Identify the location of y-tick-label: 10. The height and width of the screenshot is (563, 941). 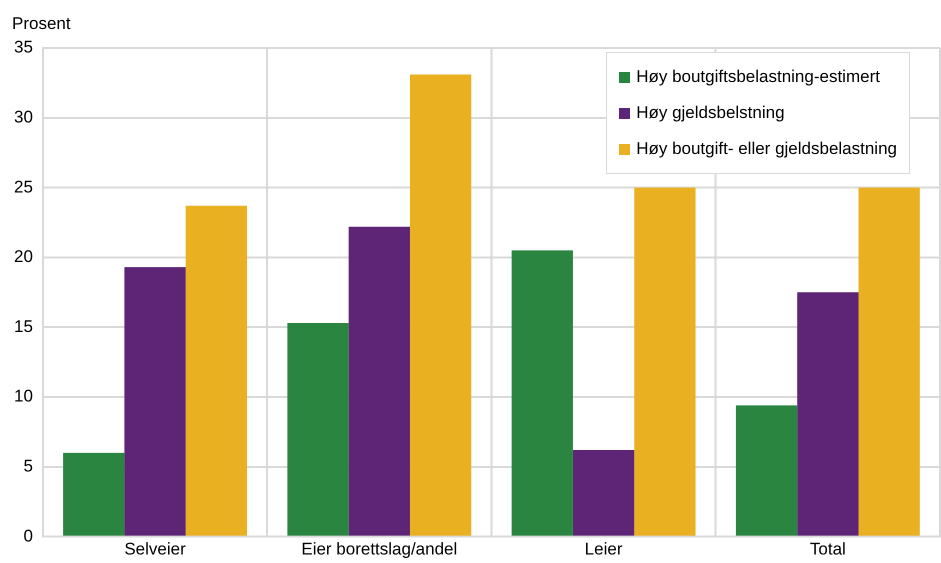
(23, 396).